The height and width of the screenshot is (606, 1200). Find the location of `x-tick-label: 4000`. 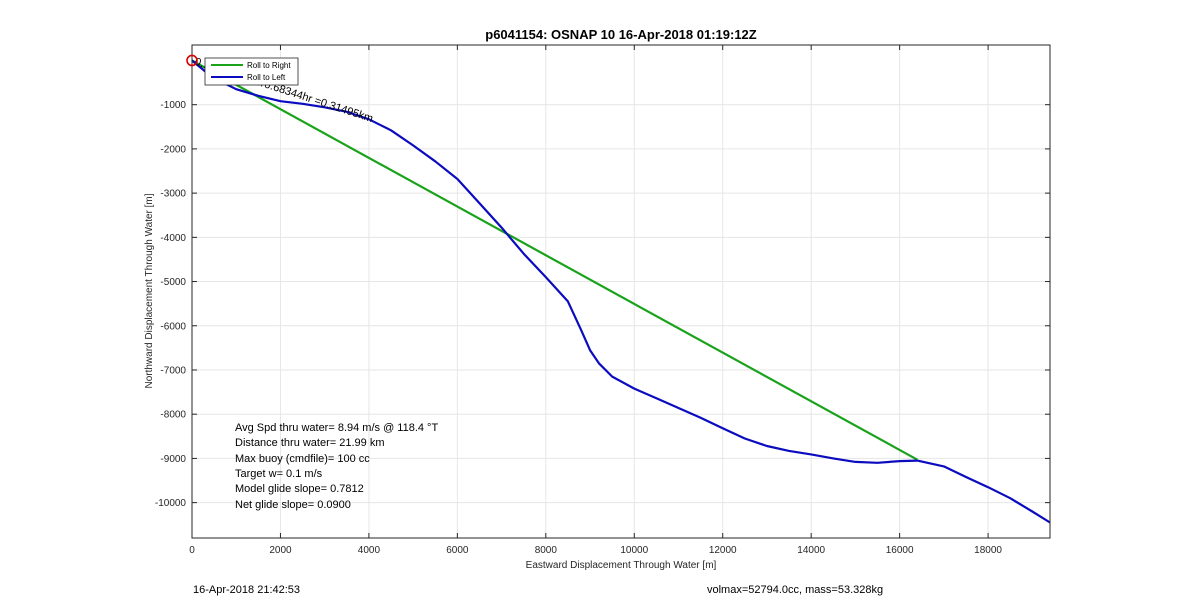

x-tick-label: 4000 is located at coordinates (369, 550).